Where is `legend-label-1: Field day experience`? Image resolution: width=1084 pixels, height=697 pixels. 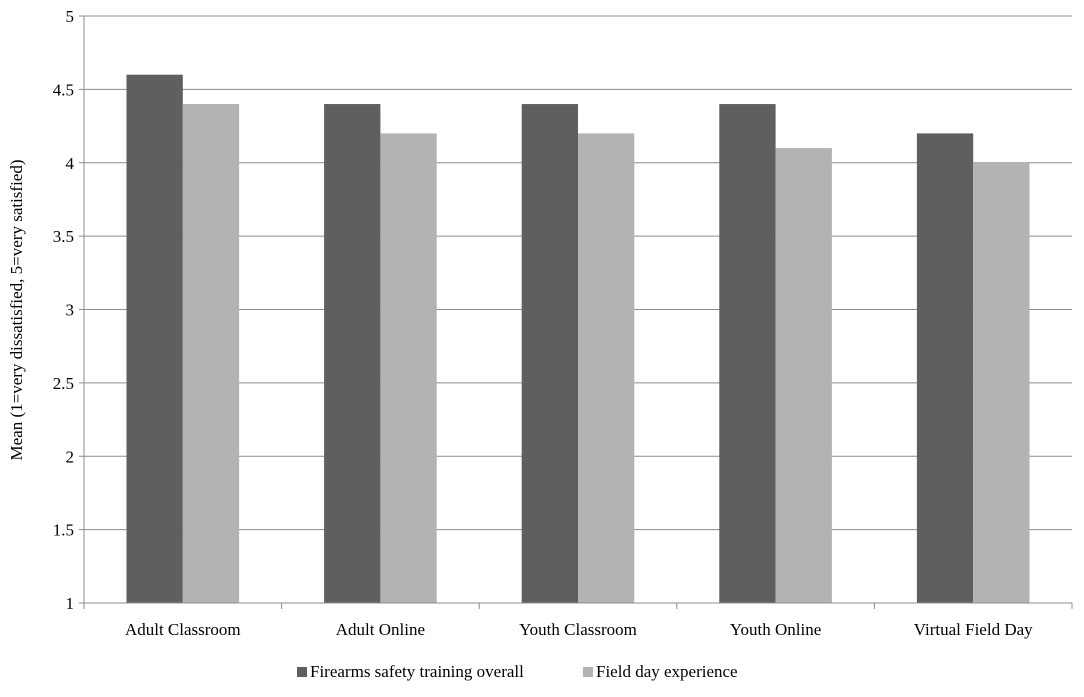
legend-label-1: Field day experience is located at coordinates (667, 671).